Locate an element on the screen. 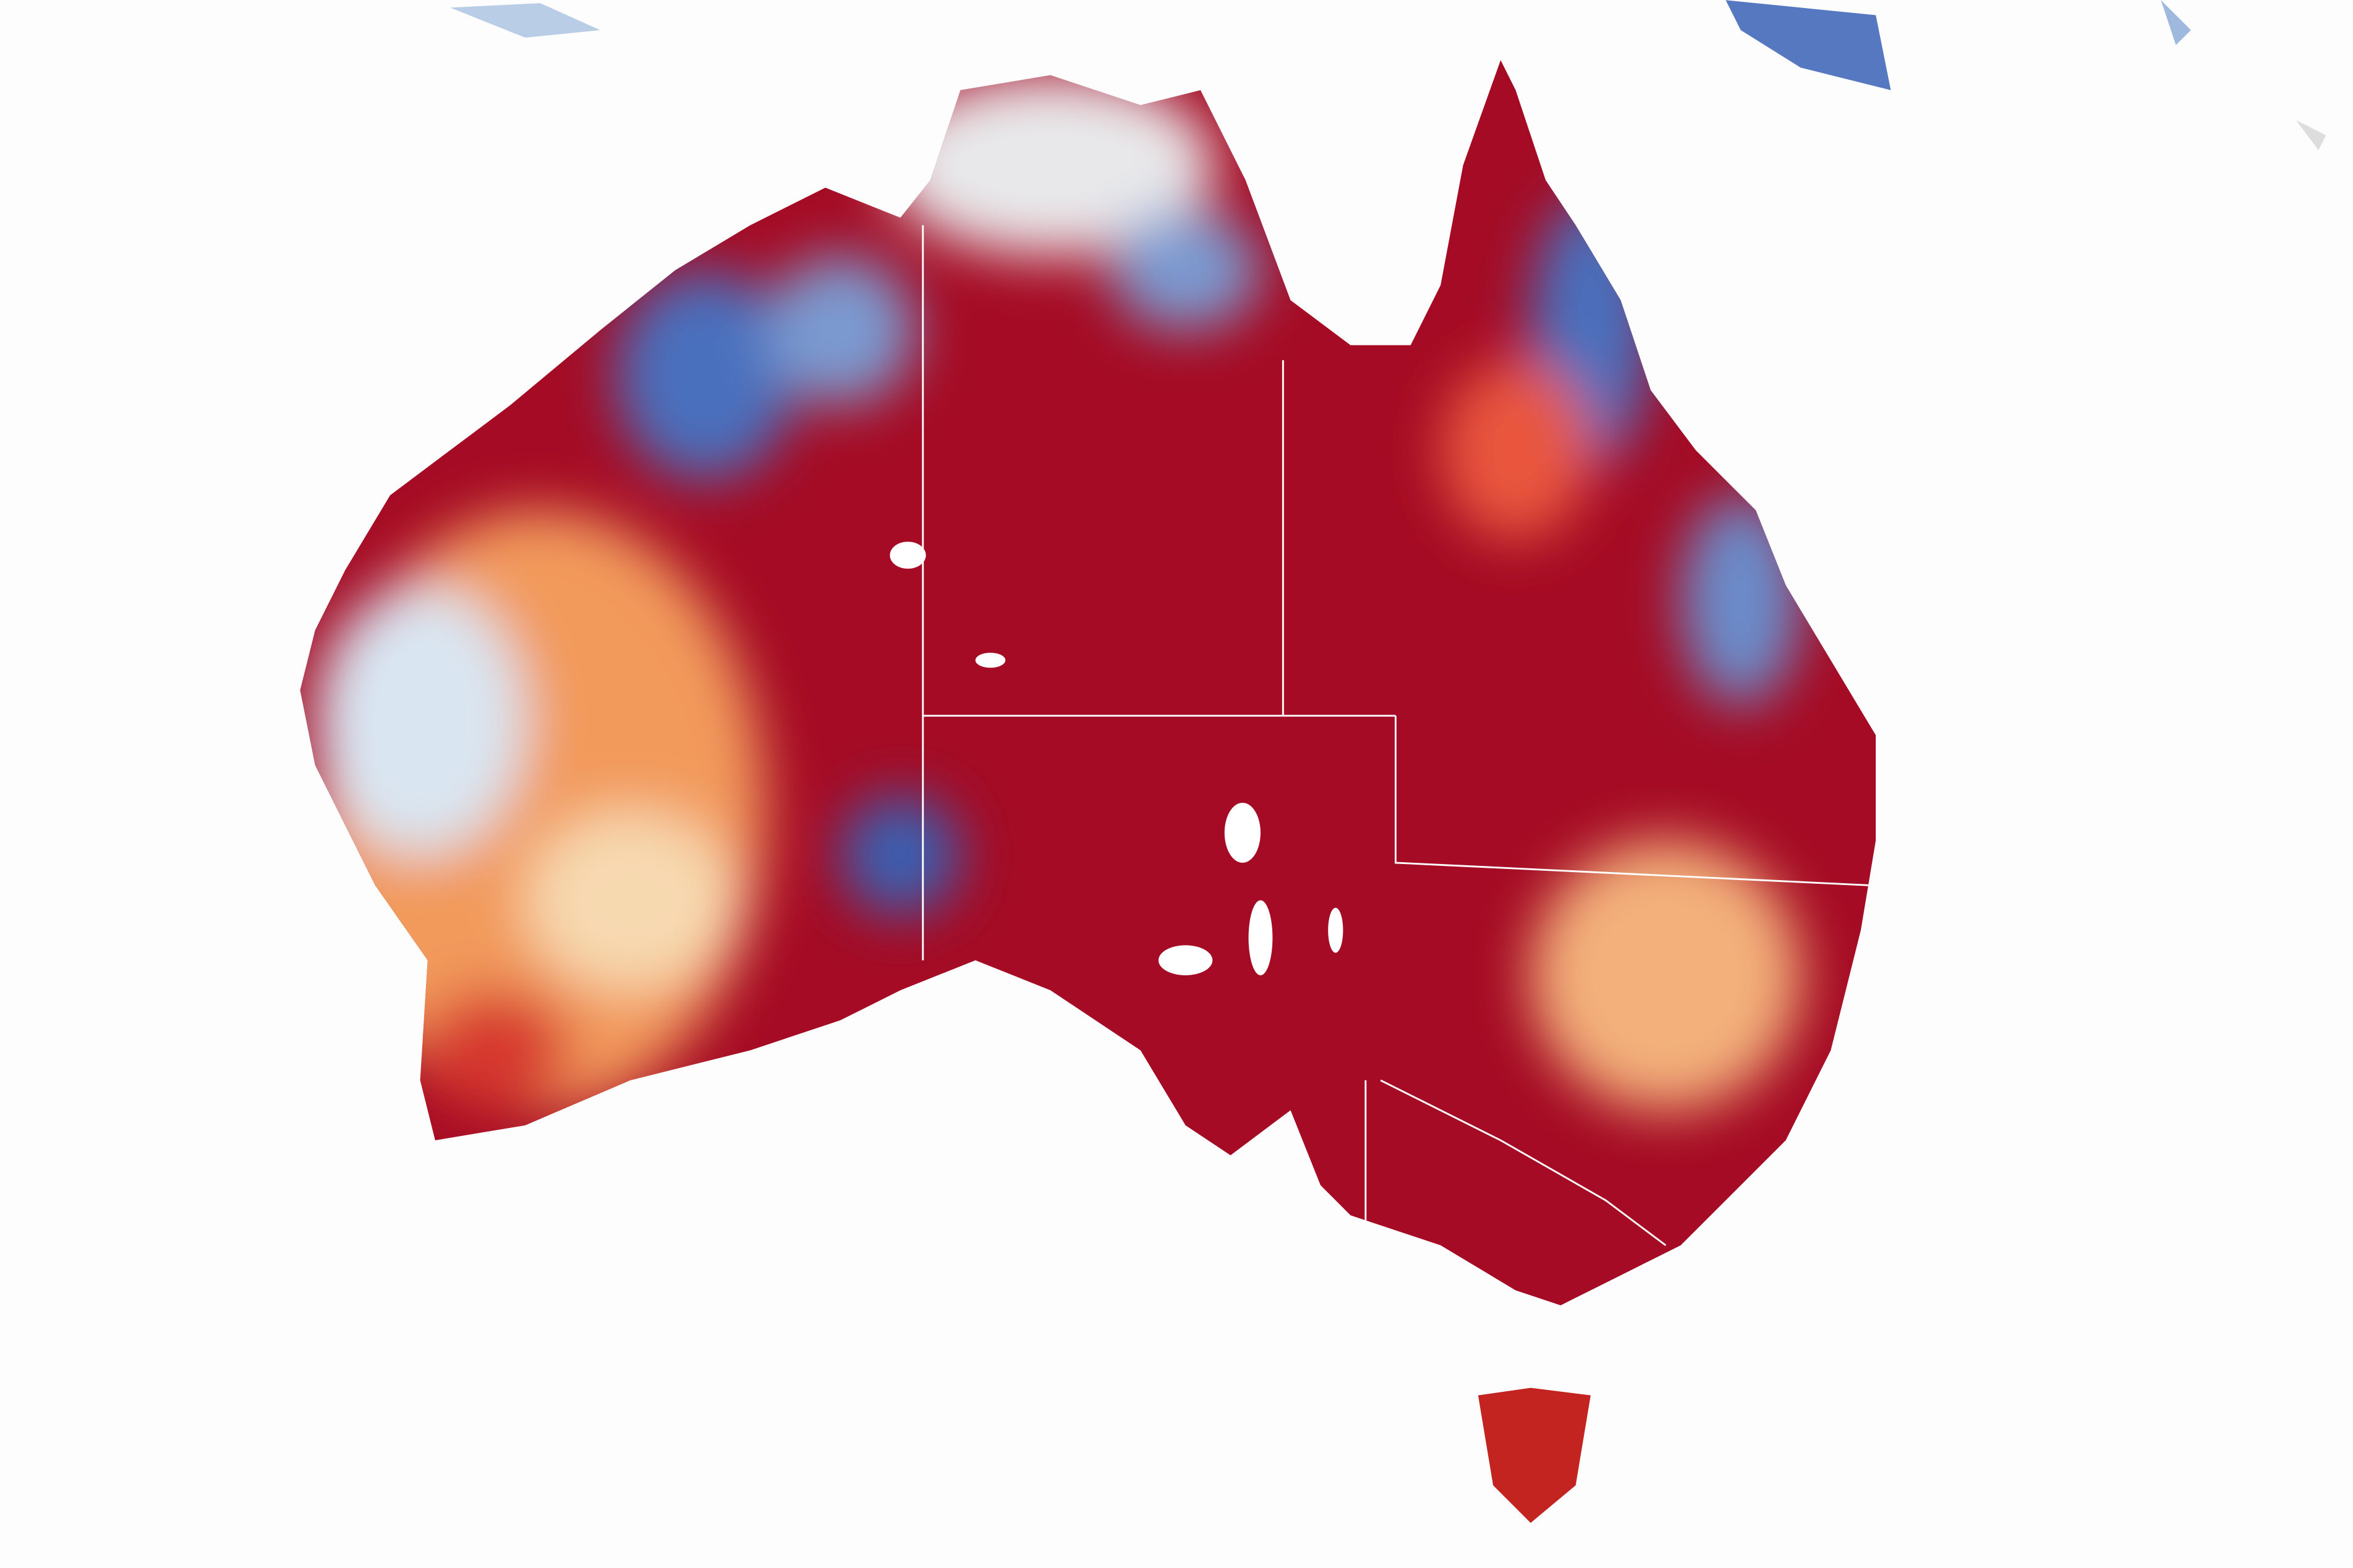  lakes is located at coordinates (1116, 758).